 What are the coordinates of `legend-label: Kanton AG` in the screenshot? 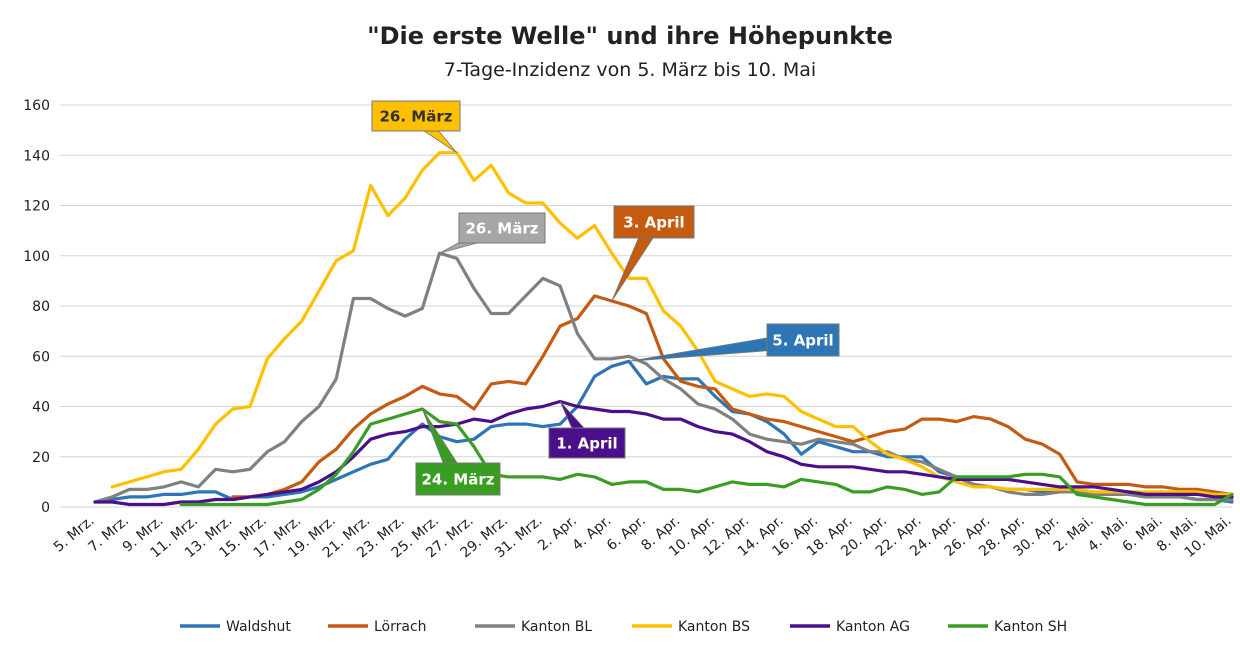 It's located at (873, 627).